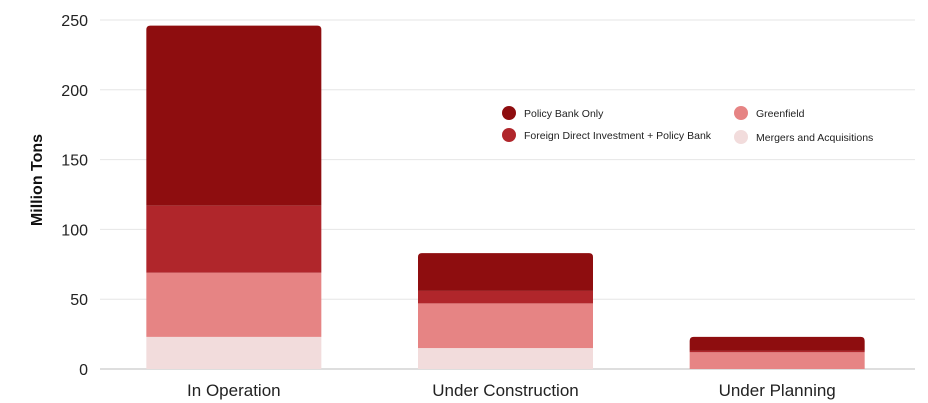 The image size is (928, 403). I want to click on legend-item: Greenfield, so click(769, 113).